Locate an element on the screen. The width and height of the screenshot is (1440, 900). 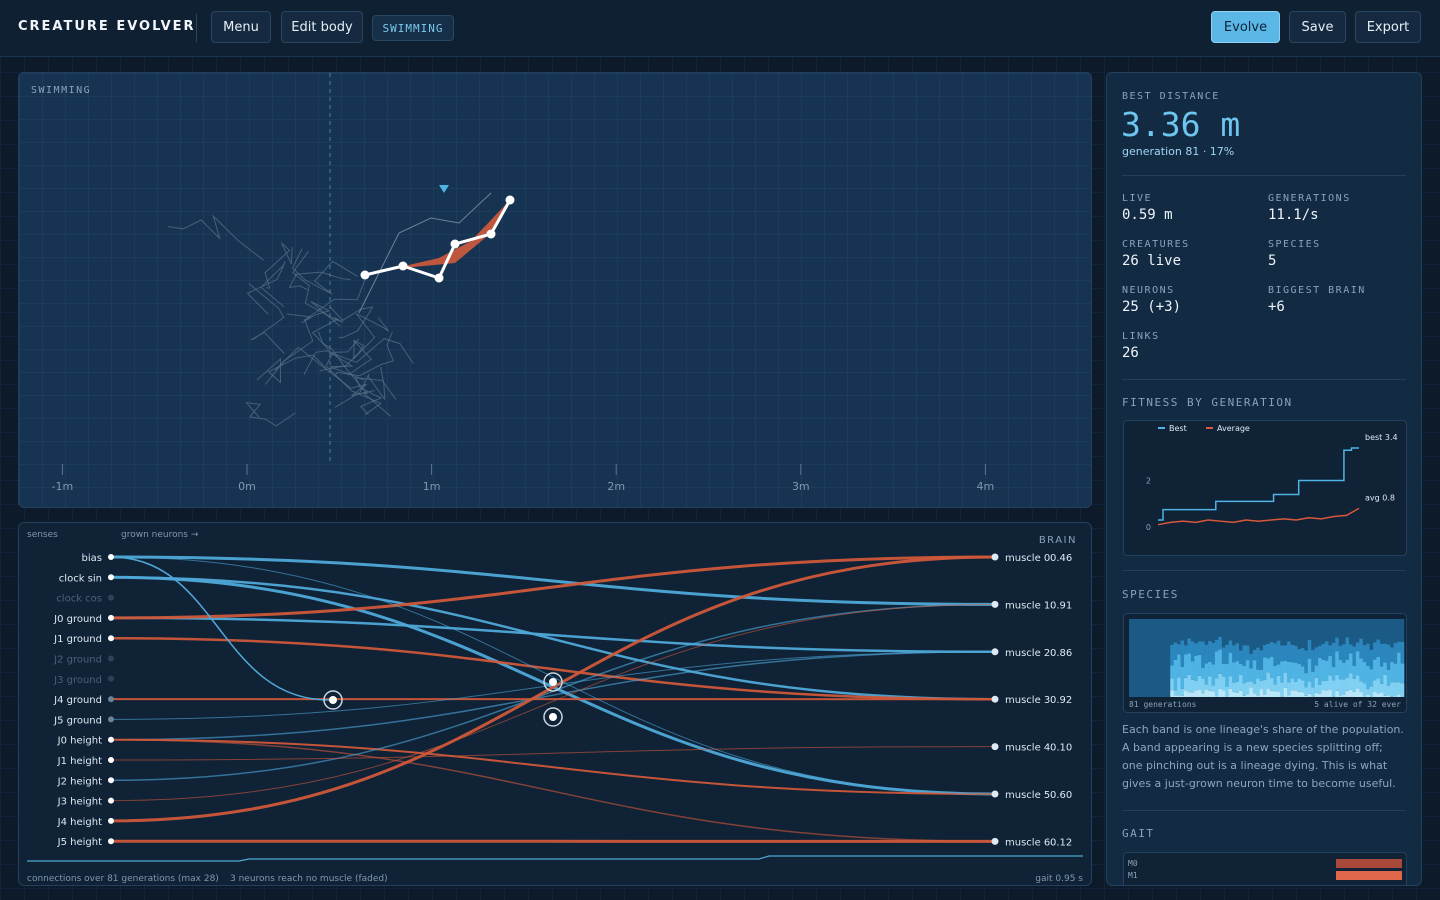
evolve-button: Evolve is located at coordinates (1245, 27).